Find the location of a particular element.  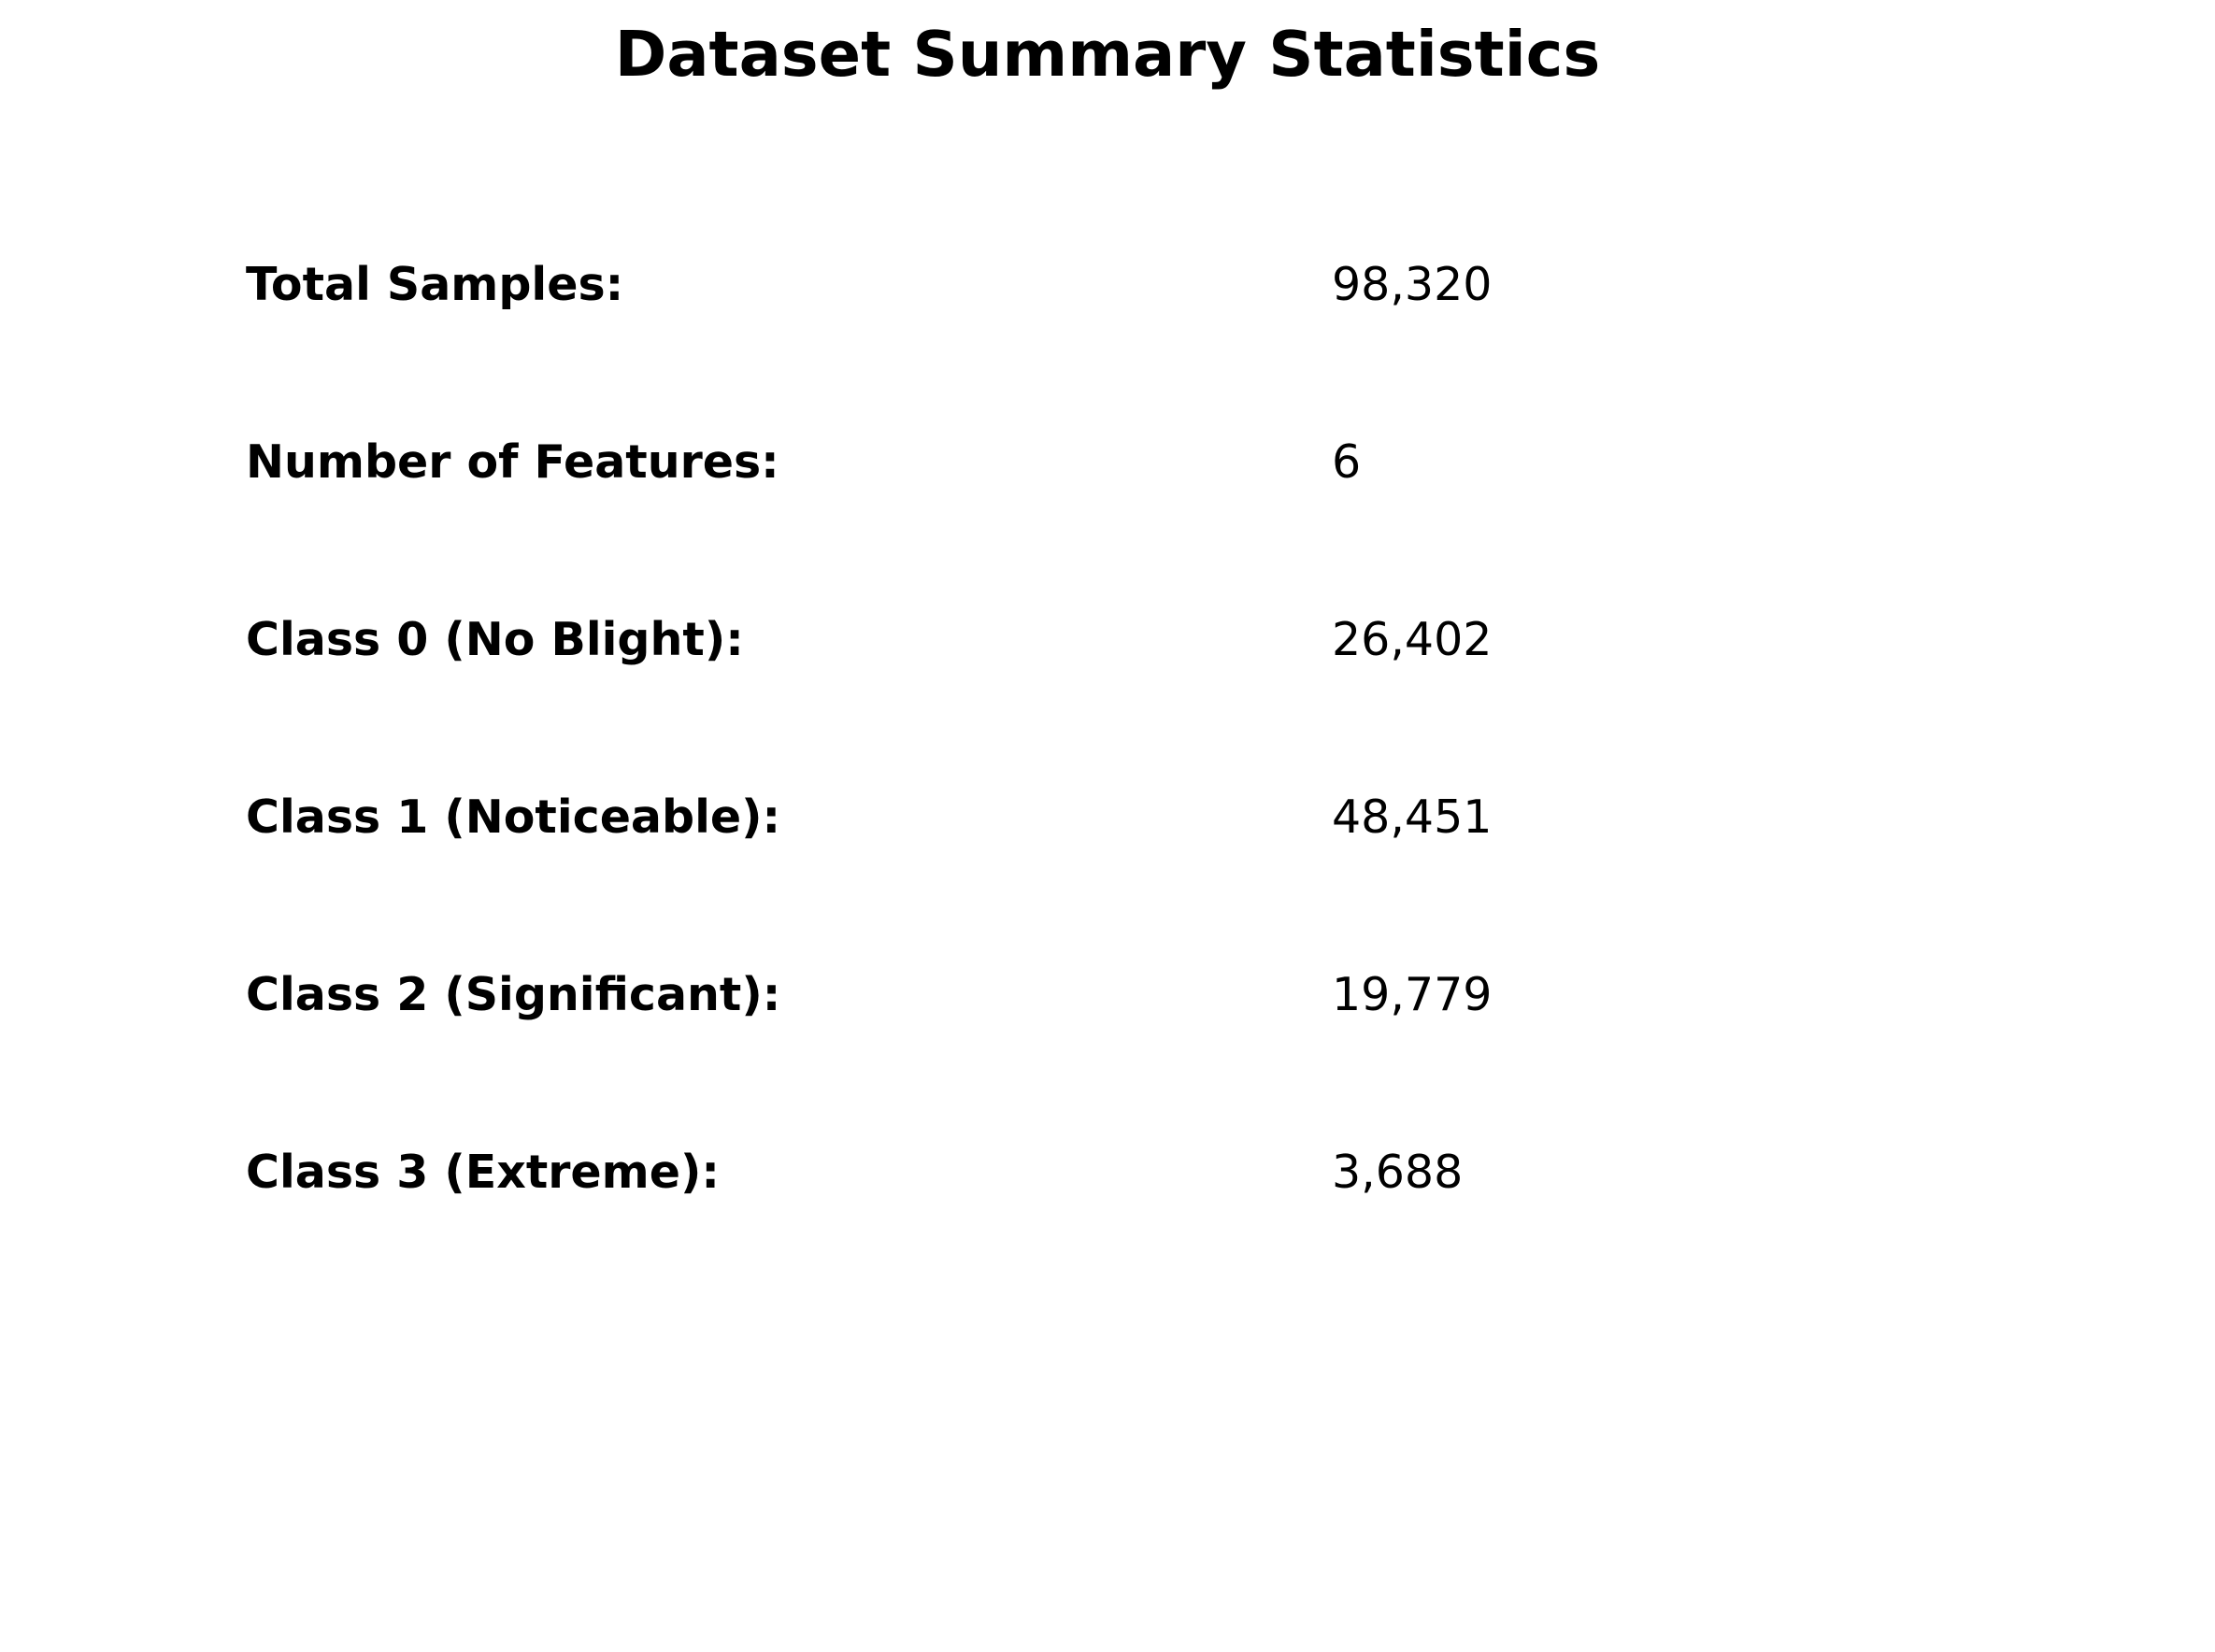

row-value: 6 is located at coordinates (1347, 462).